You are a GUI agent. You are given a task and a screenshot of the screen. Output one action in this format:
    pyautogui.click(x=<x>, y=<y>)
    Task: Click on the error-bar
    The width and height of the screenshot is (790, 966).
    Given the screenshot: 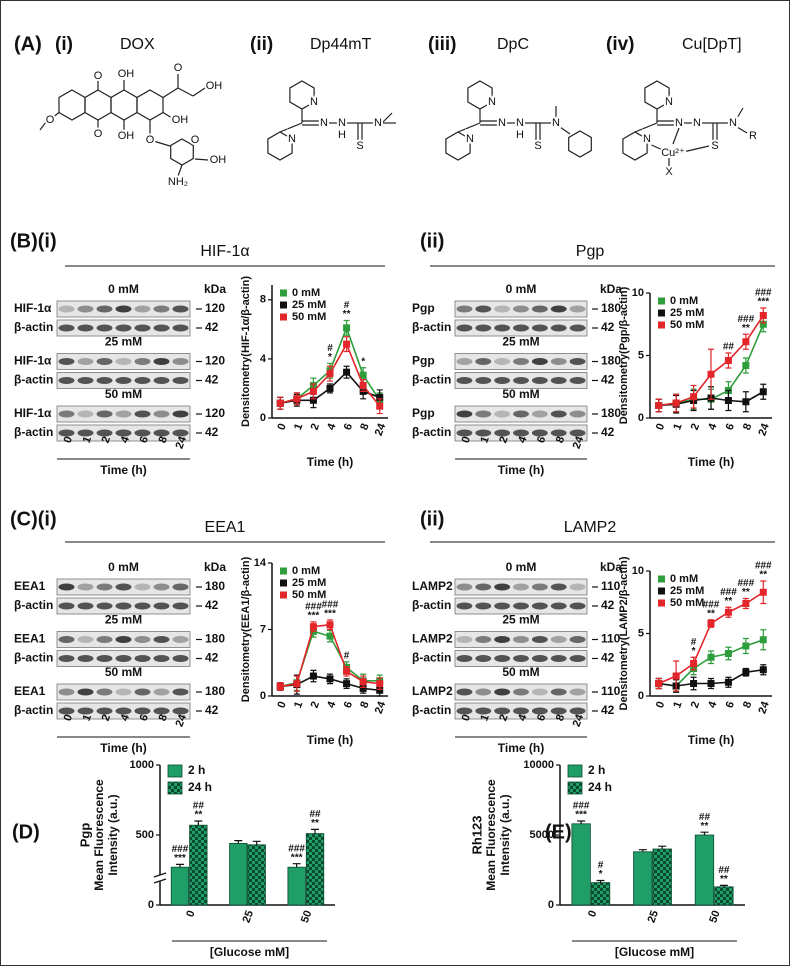 What is the action you would take?
    pyautogui.click(x=179, y=865)
    